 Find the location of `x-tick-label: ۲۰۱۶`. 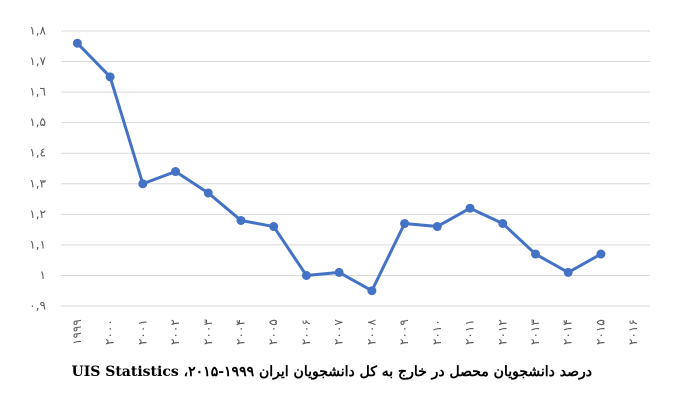

x-tick-label: ۲۰۱۶ is located at coordinates (633, 332).